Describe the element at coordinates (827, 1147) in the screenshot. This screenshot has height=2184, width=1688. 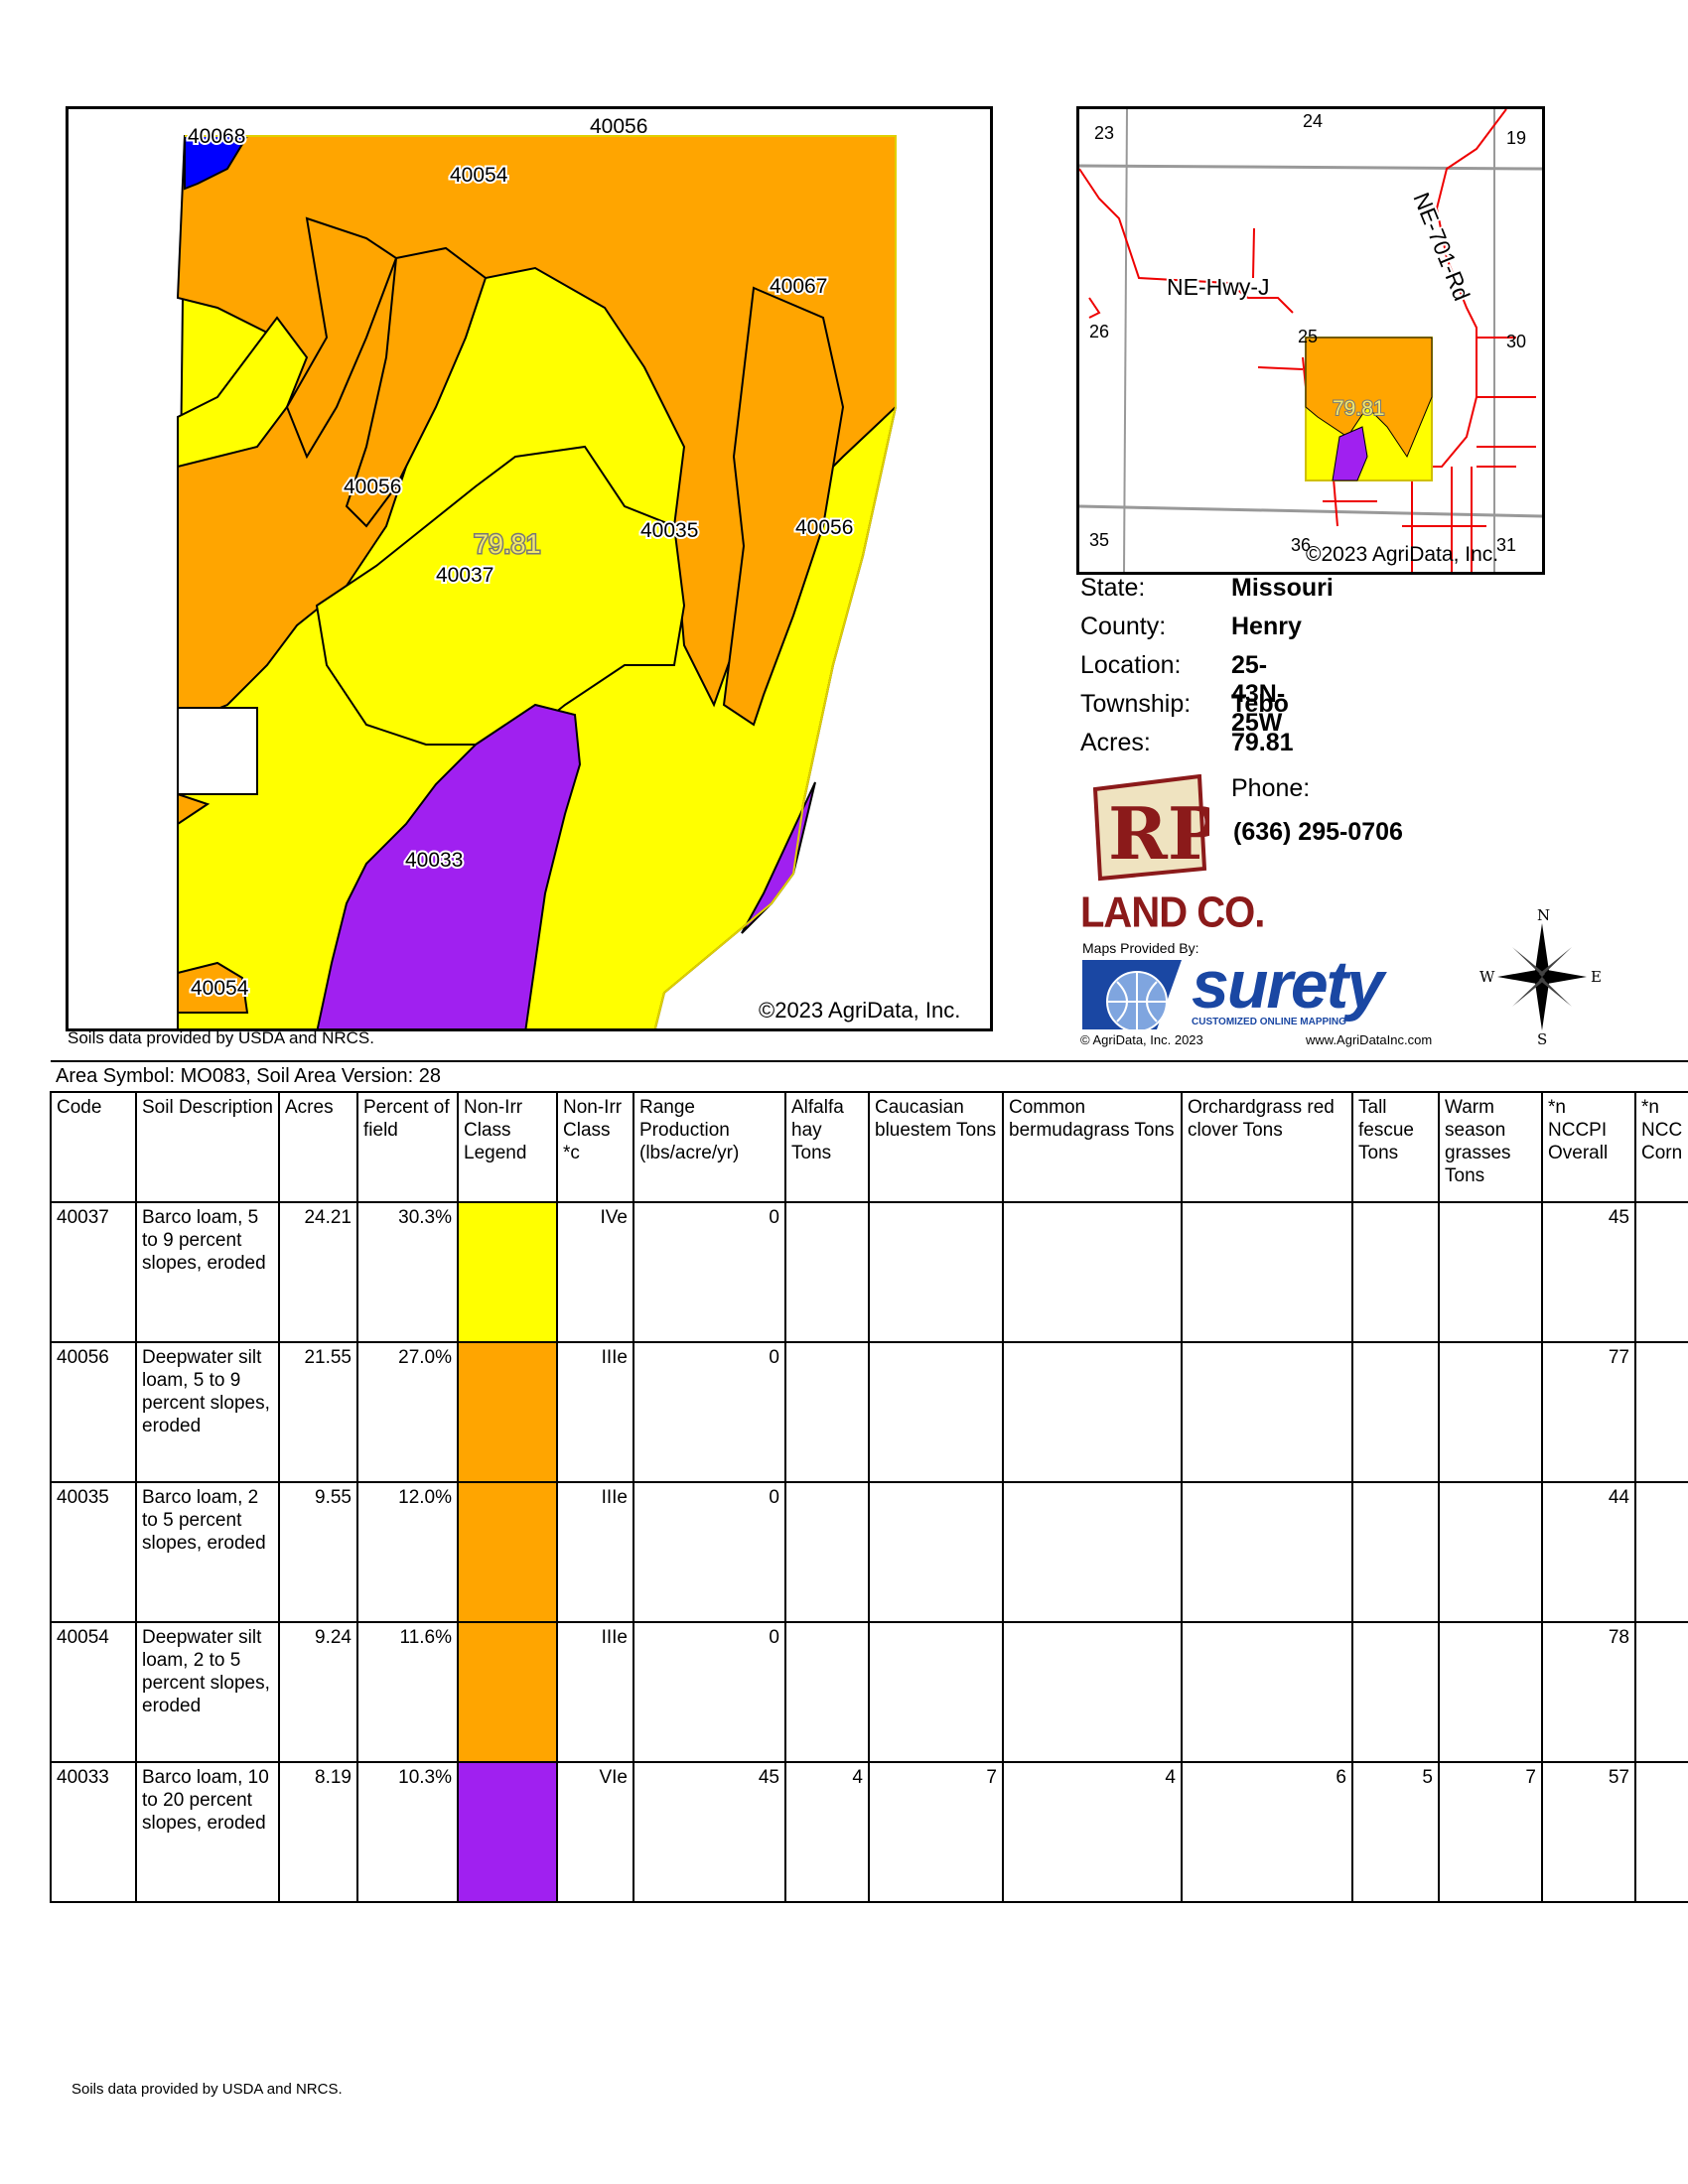
I see `col-header-alfalfa: Alfalfa hay Tons` at that location.